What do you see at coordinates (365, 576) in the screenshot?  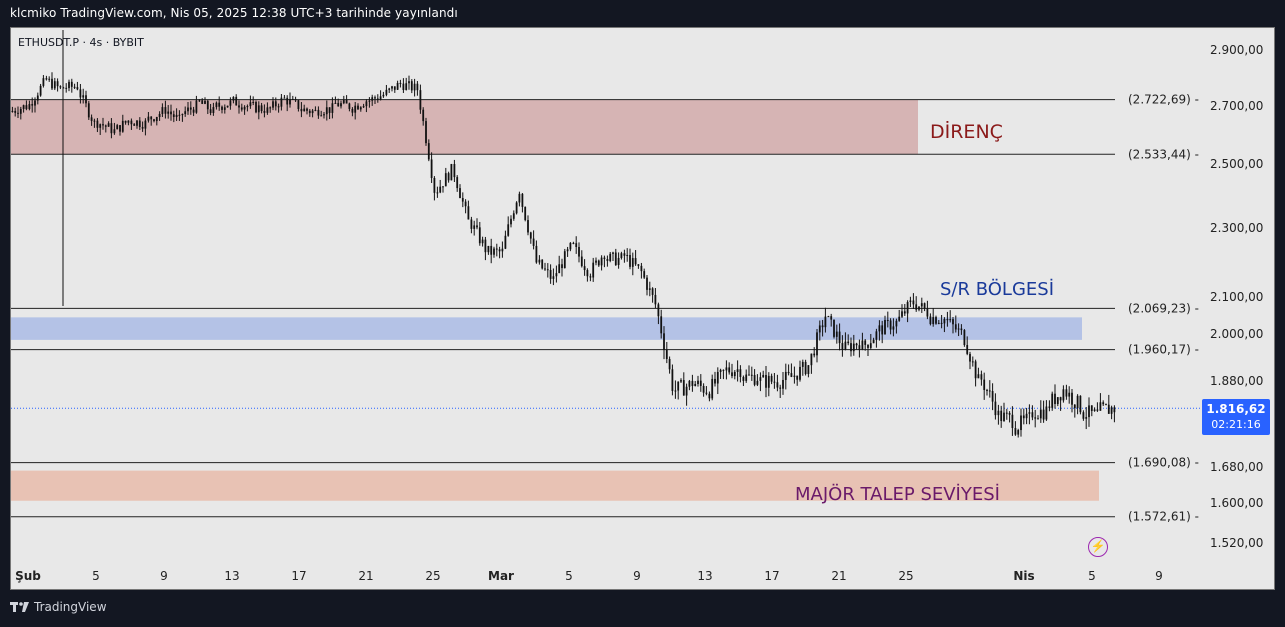 I see `x-tick-label: 21` at bounding box center [365, 576].